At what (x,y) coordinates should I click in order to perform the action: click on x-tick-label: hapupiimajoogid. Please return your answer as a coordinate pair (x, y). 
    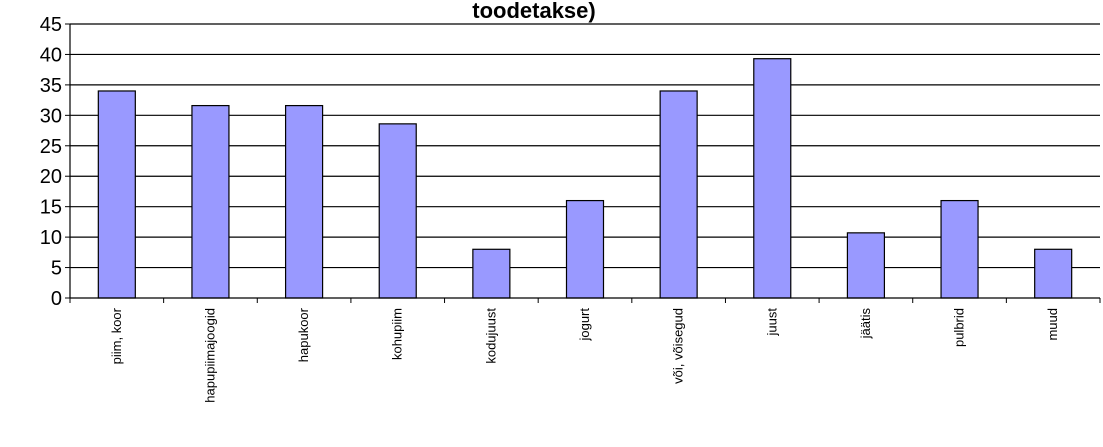
    Looking at the image, I should click on (209, 355).